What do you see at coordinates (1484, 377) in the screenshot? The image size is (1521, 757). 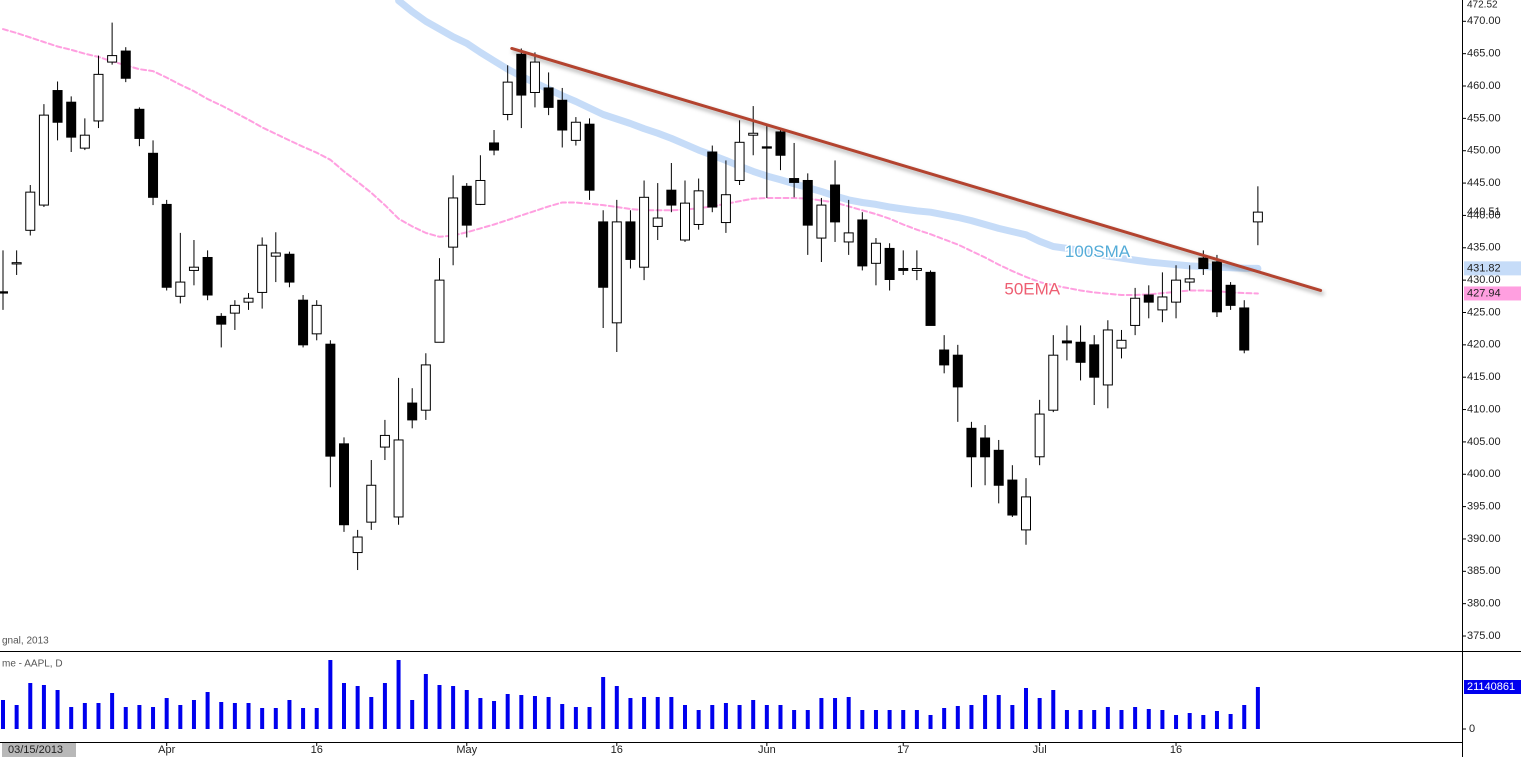 I see `y-tick-label: 415.00` at bounding box center [1484, 377].